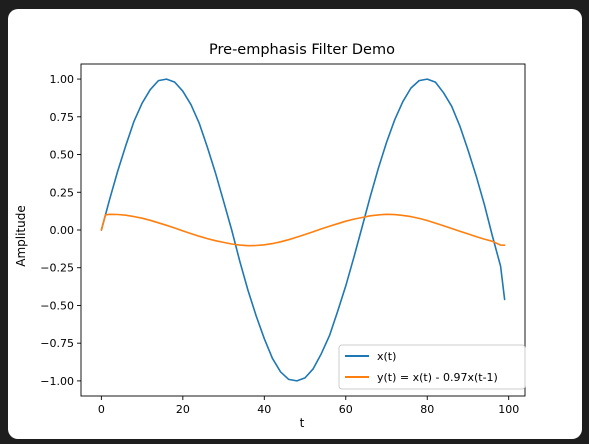 The width and height of the screenshot is (589, 444). What do you see at coordinates (62, 230) in the screenshot?
I see `y-tick-label: 0.00` at bounding box center [62, 230].